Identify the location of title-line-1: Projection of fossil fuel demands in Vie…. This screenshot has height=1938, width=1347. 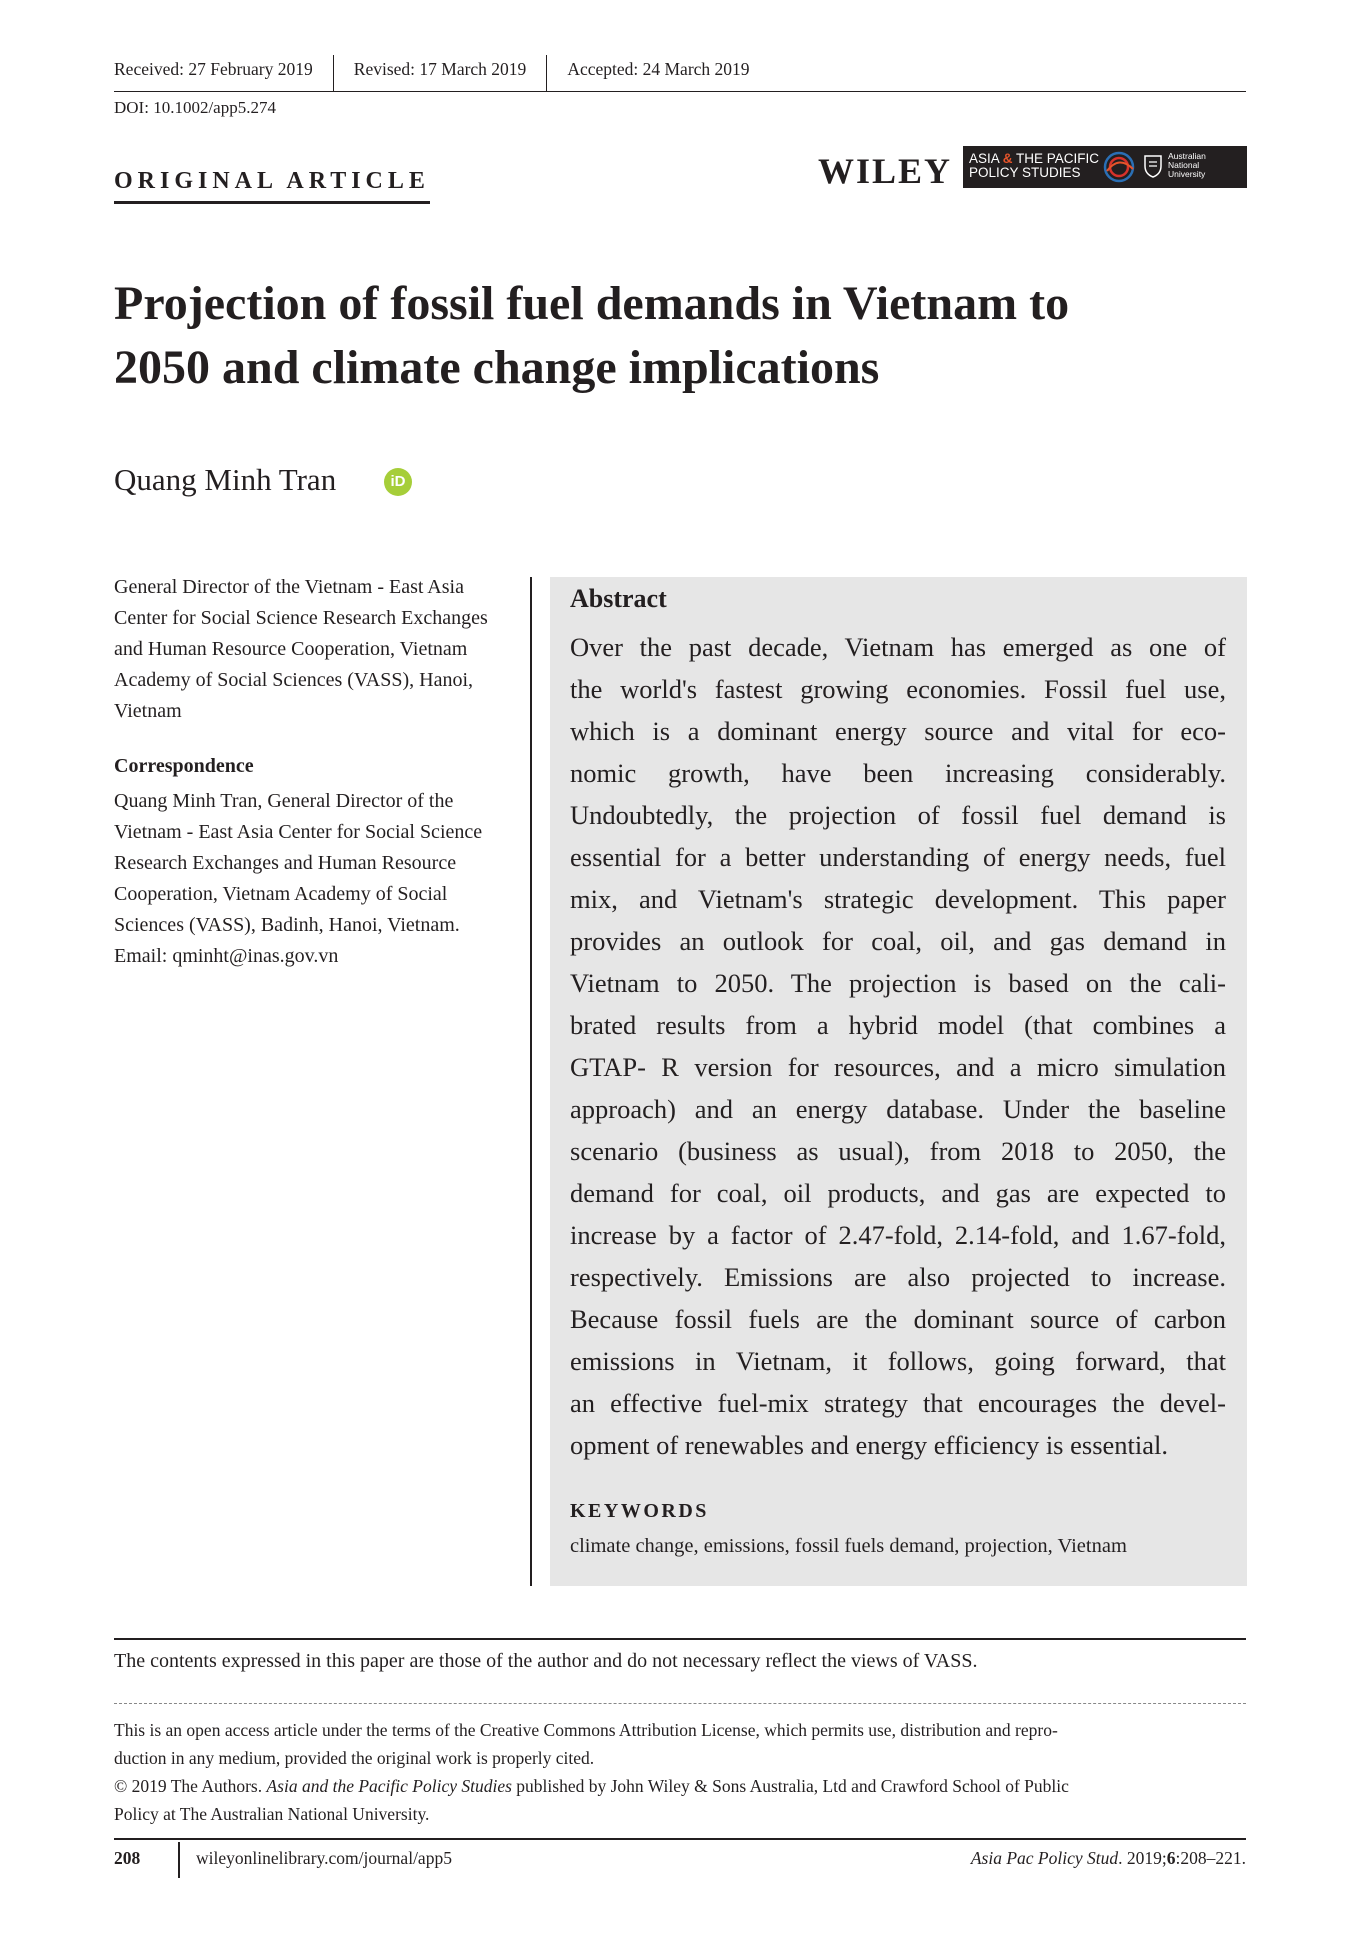
(592, 303).